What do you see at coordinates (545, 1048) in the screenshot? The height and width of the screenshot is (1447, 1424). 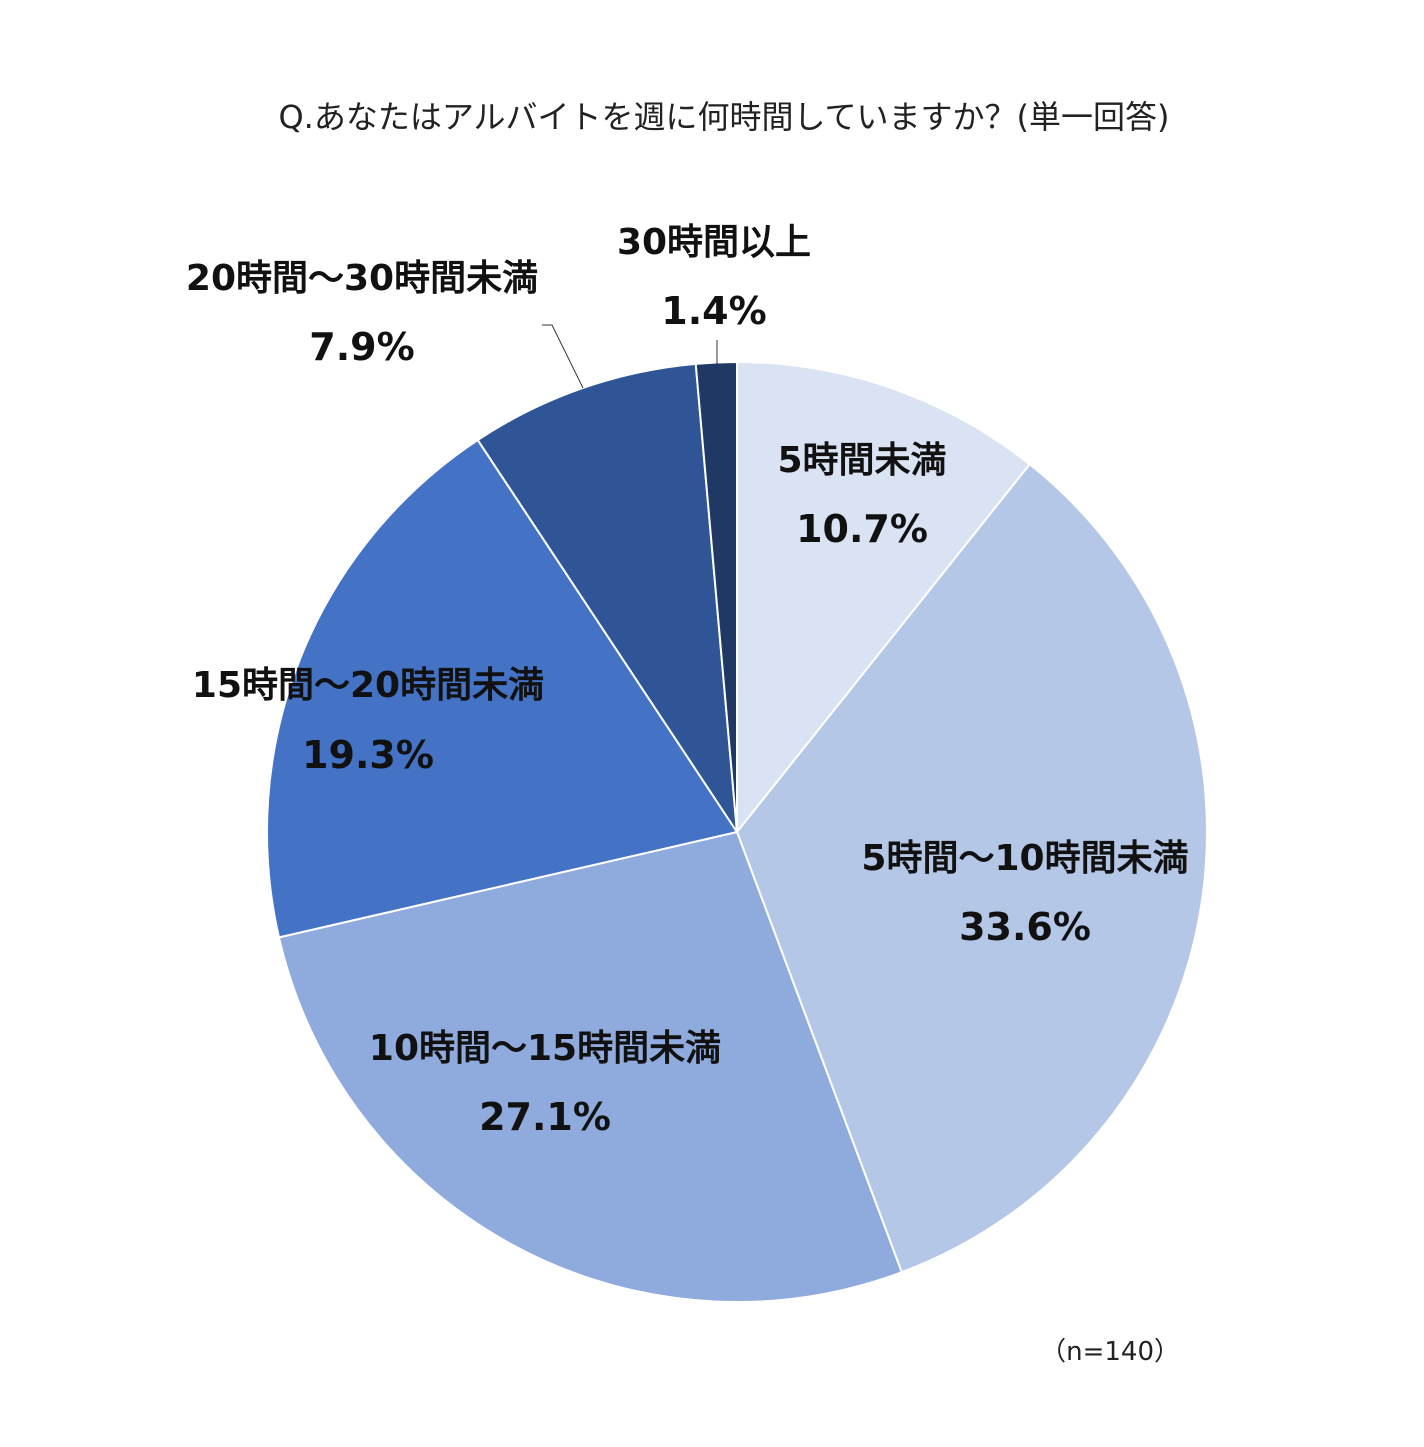 I see `slice-category-label-3: 10時間～15時間未満` at bounding box center [545, 1048].